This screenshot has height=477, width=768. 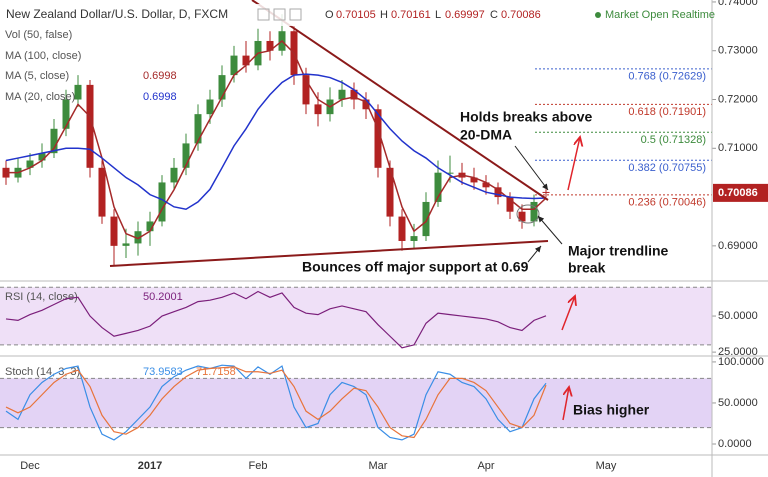 What do you see at coordinates (598, 15) in the screenshot?
I see `status-dot` at bounding box center [598, 15].